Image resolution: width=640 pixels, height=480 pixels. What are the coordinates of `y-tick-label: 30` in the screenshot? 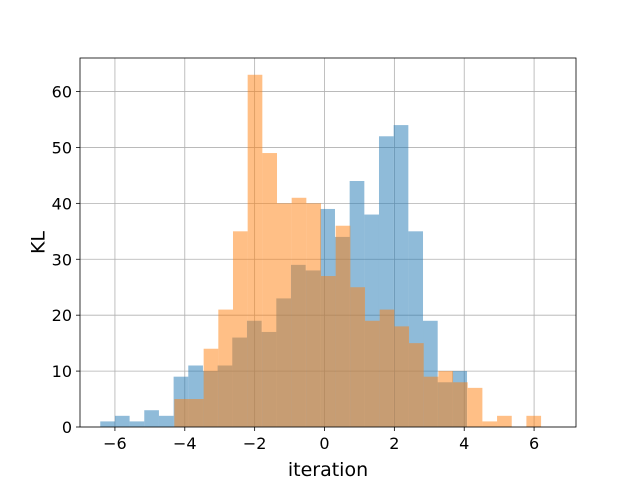 It's located at (62, 259).